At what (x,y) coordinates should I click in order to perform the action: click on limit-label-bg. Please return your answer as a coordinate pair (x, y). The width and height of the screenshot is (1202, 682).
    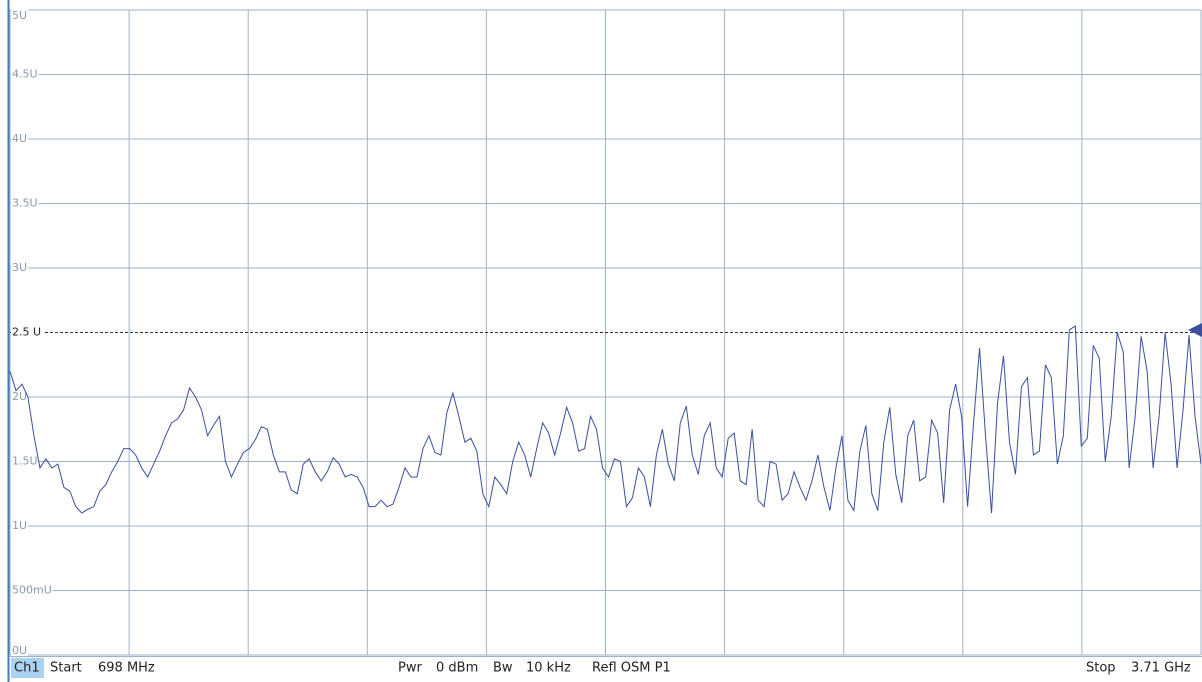
    Looking at the image, I should click on (28, 332).